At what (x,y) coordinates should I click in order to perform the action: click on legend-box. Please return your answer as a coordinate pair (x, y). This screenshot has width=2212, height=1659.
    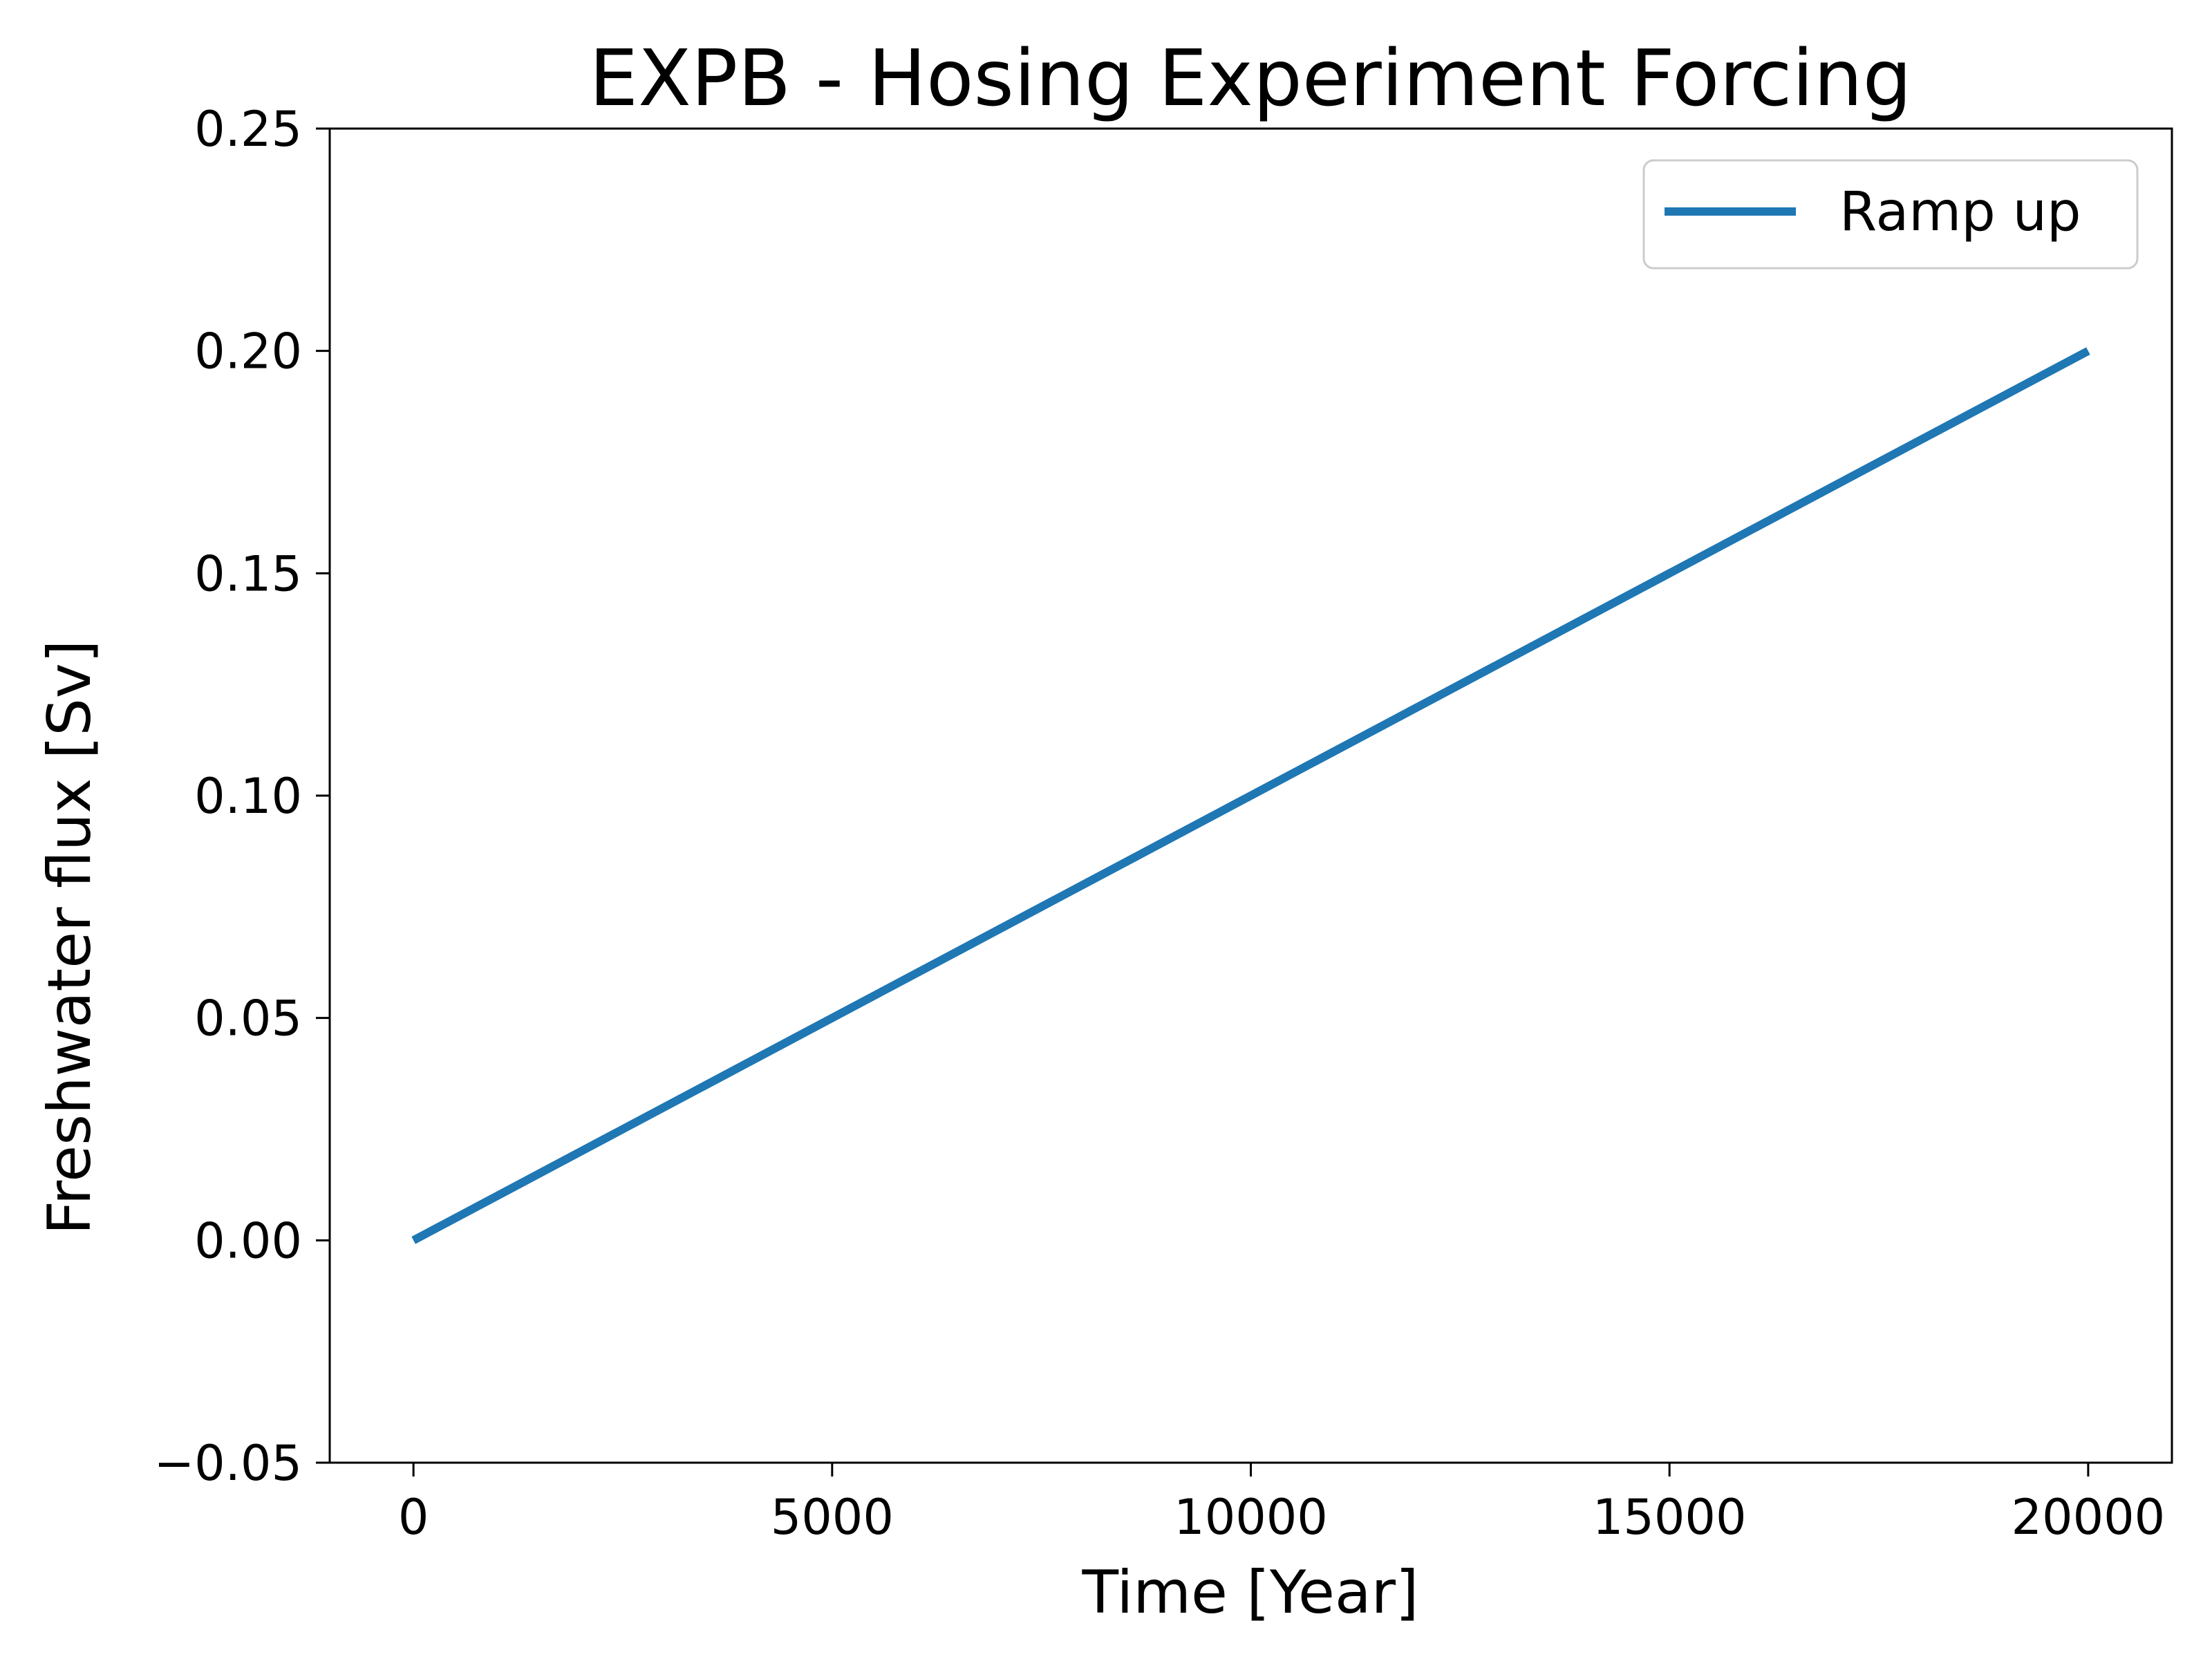
    Looking at the image, I should click on (1891, 215).